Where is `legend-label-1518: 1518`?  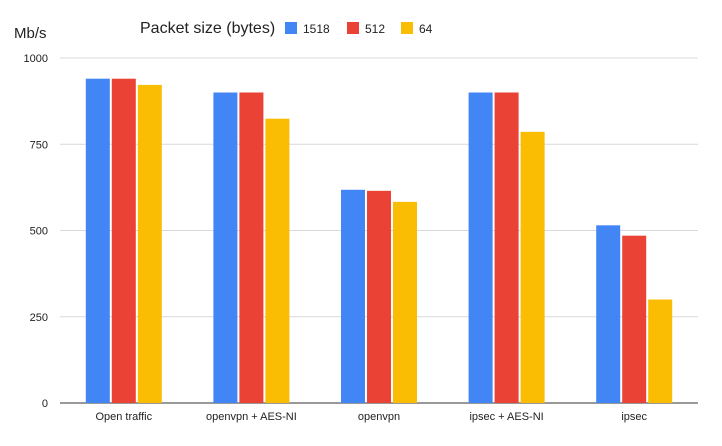
legend-label-1518: 1518 is located at coordinates (316, 29).